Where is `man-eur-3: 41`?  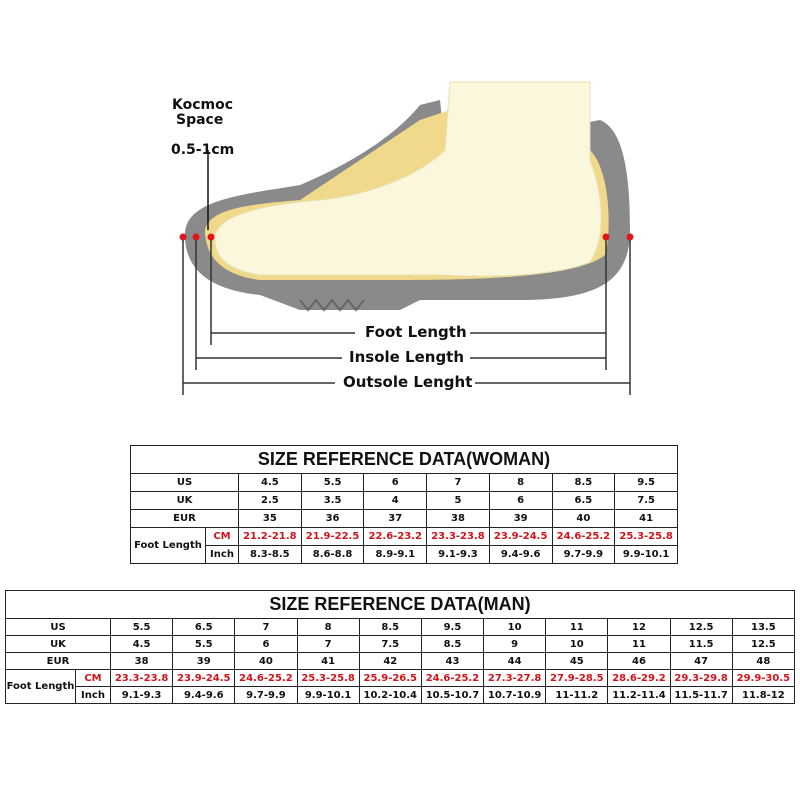 man-eur-3: 41 is located at coordinates (328, 661).